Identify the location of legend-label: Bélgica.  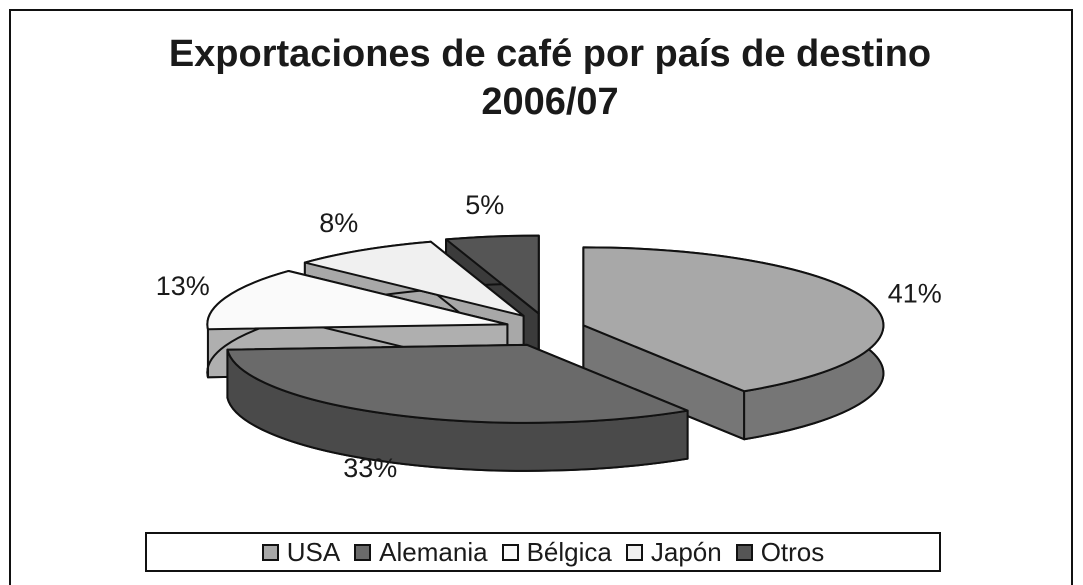
(569, 551).